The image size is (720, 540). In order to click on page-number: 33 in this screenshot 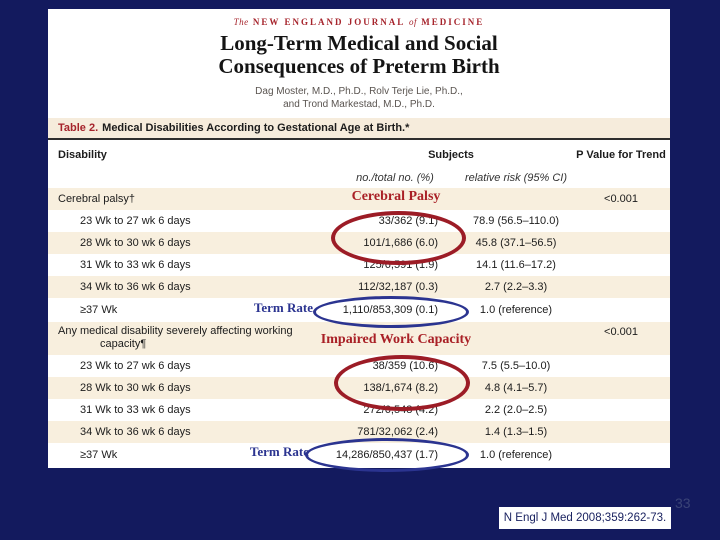, I will do `click(683, 503)`.